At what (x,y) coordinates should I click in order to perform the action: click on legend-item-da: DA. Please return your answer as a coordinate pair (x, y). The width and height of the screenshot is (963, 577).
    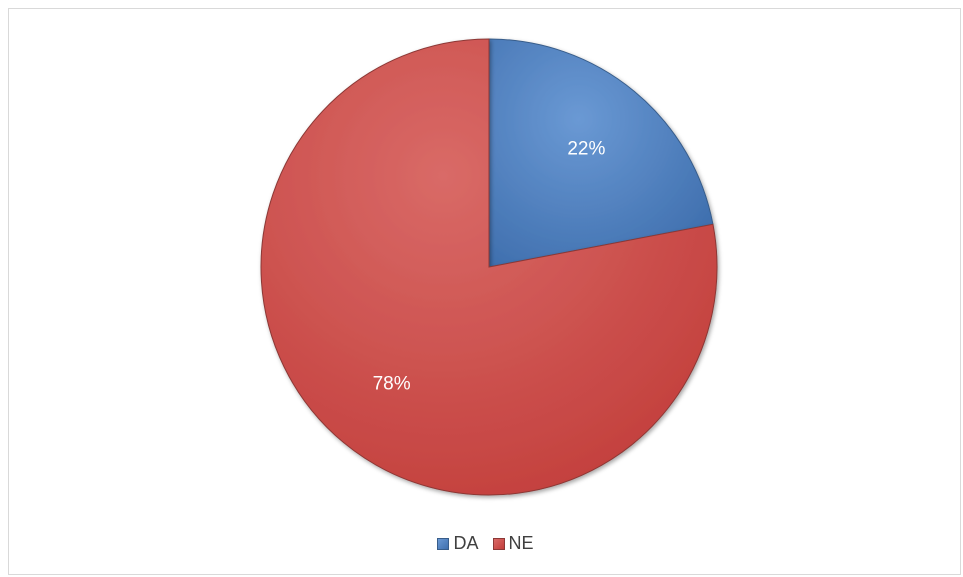
    Looking at the image, I should click on (458, 543).